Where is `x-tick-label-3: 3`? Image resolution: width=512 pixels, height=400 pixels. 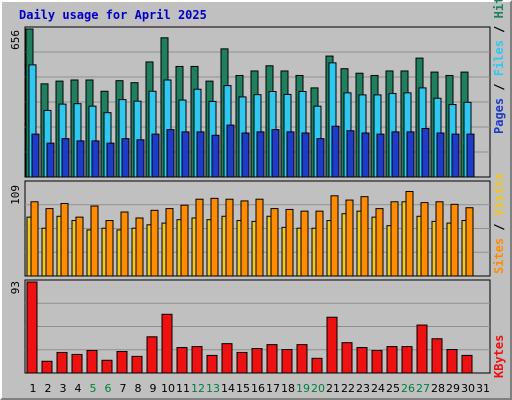 x-tick-label-3: 3 is located at coordinates (63, 388).